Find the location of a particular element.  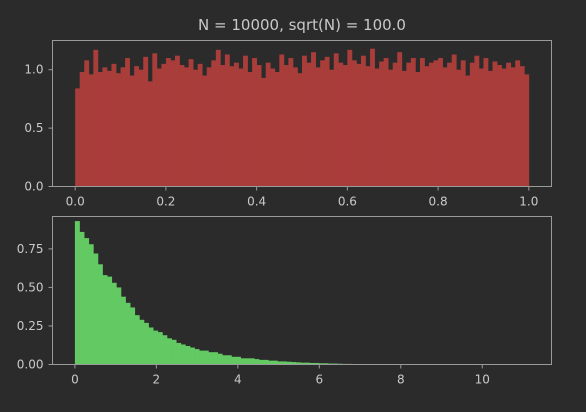

exponential-histogram-x-tick-label: 8 is located at coordinates (401, 380).